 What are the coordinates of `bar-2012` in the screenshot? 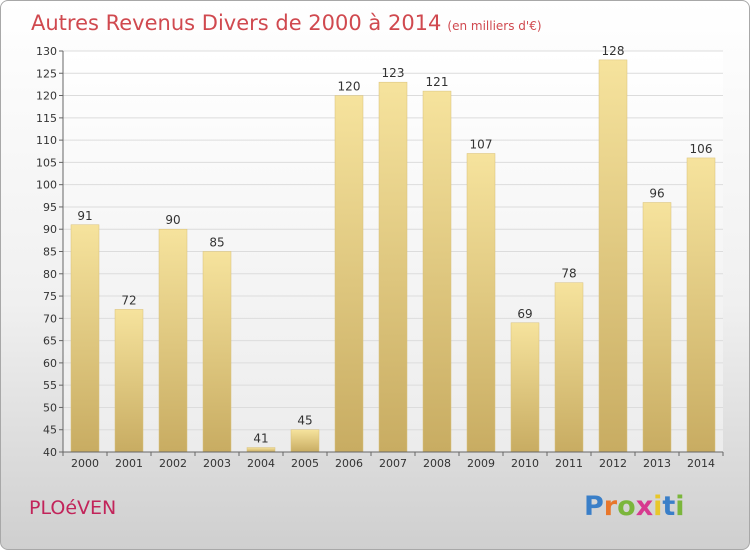 It's located at (613, 256).